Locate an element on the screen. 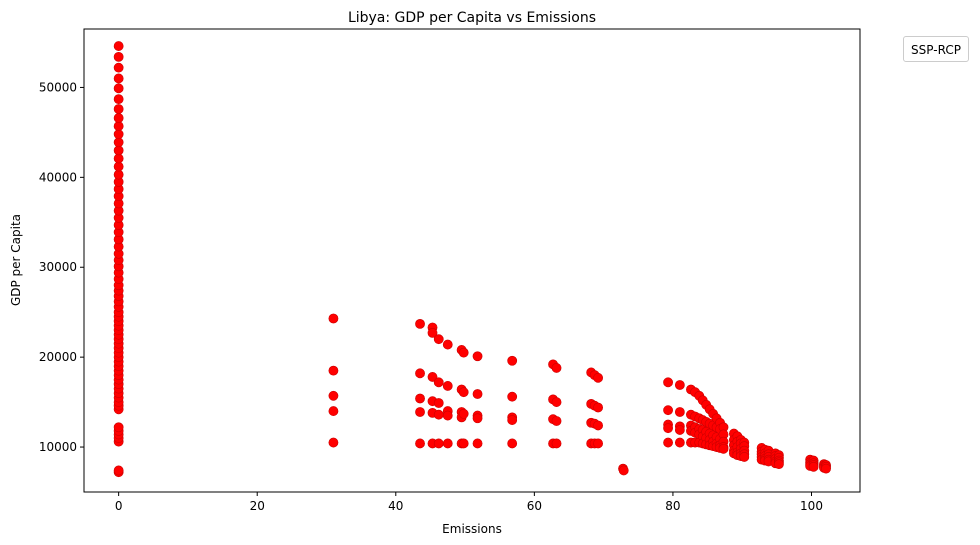 Image resolution: width=980 pixels, height=545 pixels. x-tick-label: 100 is located at coordinates (811, 506).